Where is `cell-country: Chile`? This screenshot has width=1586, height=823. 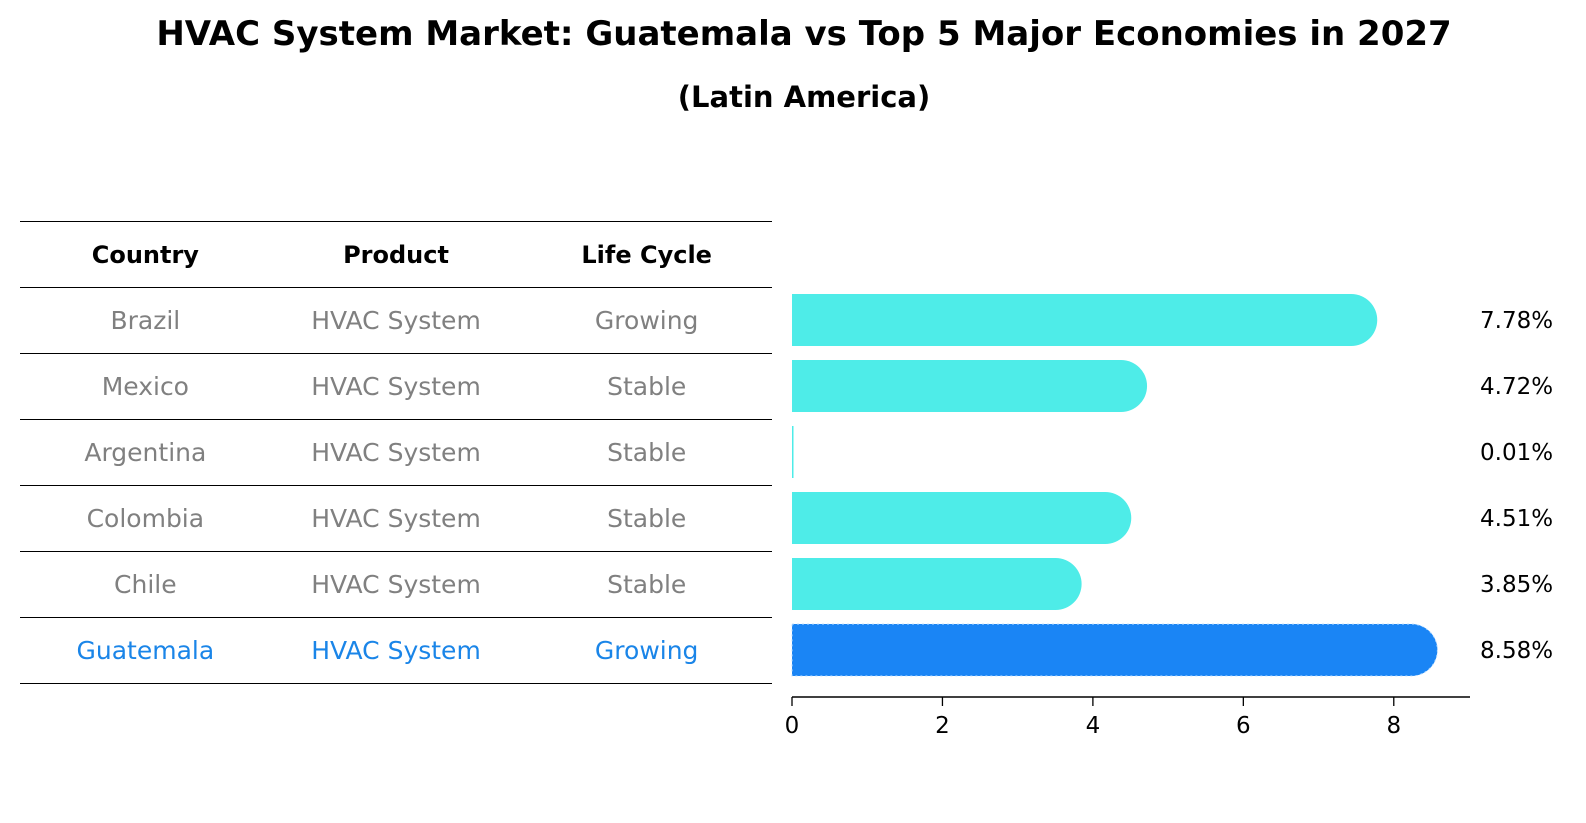 cell-country: Chile is located at coordinates (145, 584).